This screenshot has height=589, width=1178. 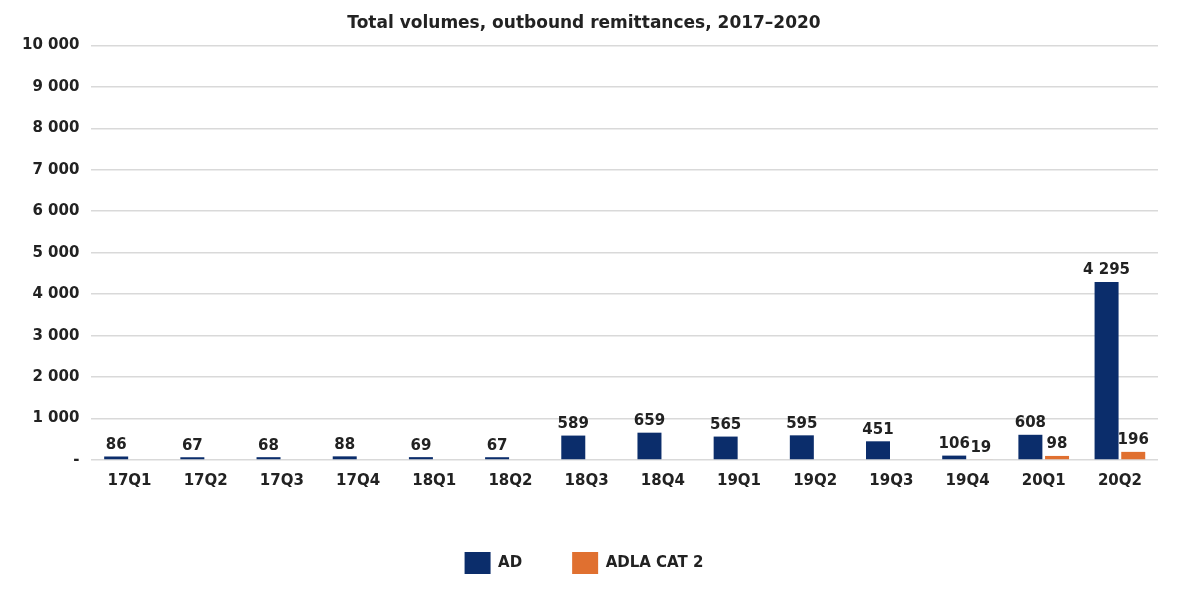 I want to click on data-label: 106, so click(x=954, y=443).